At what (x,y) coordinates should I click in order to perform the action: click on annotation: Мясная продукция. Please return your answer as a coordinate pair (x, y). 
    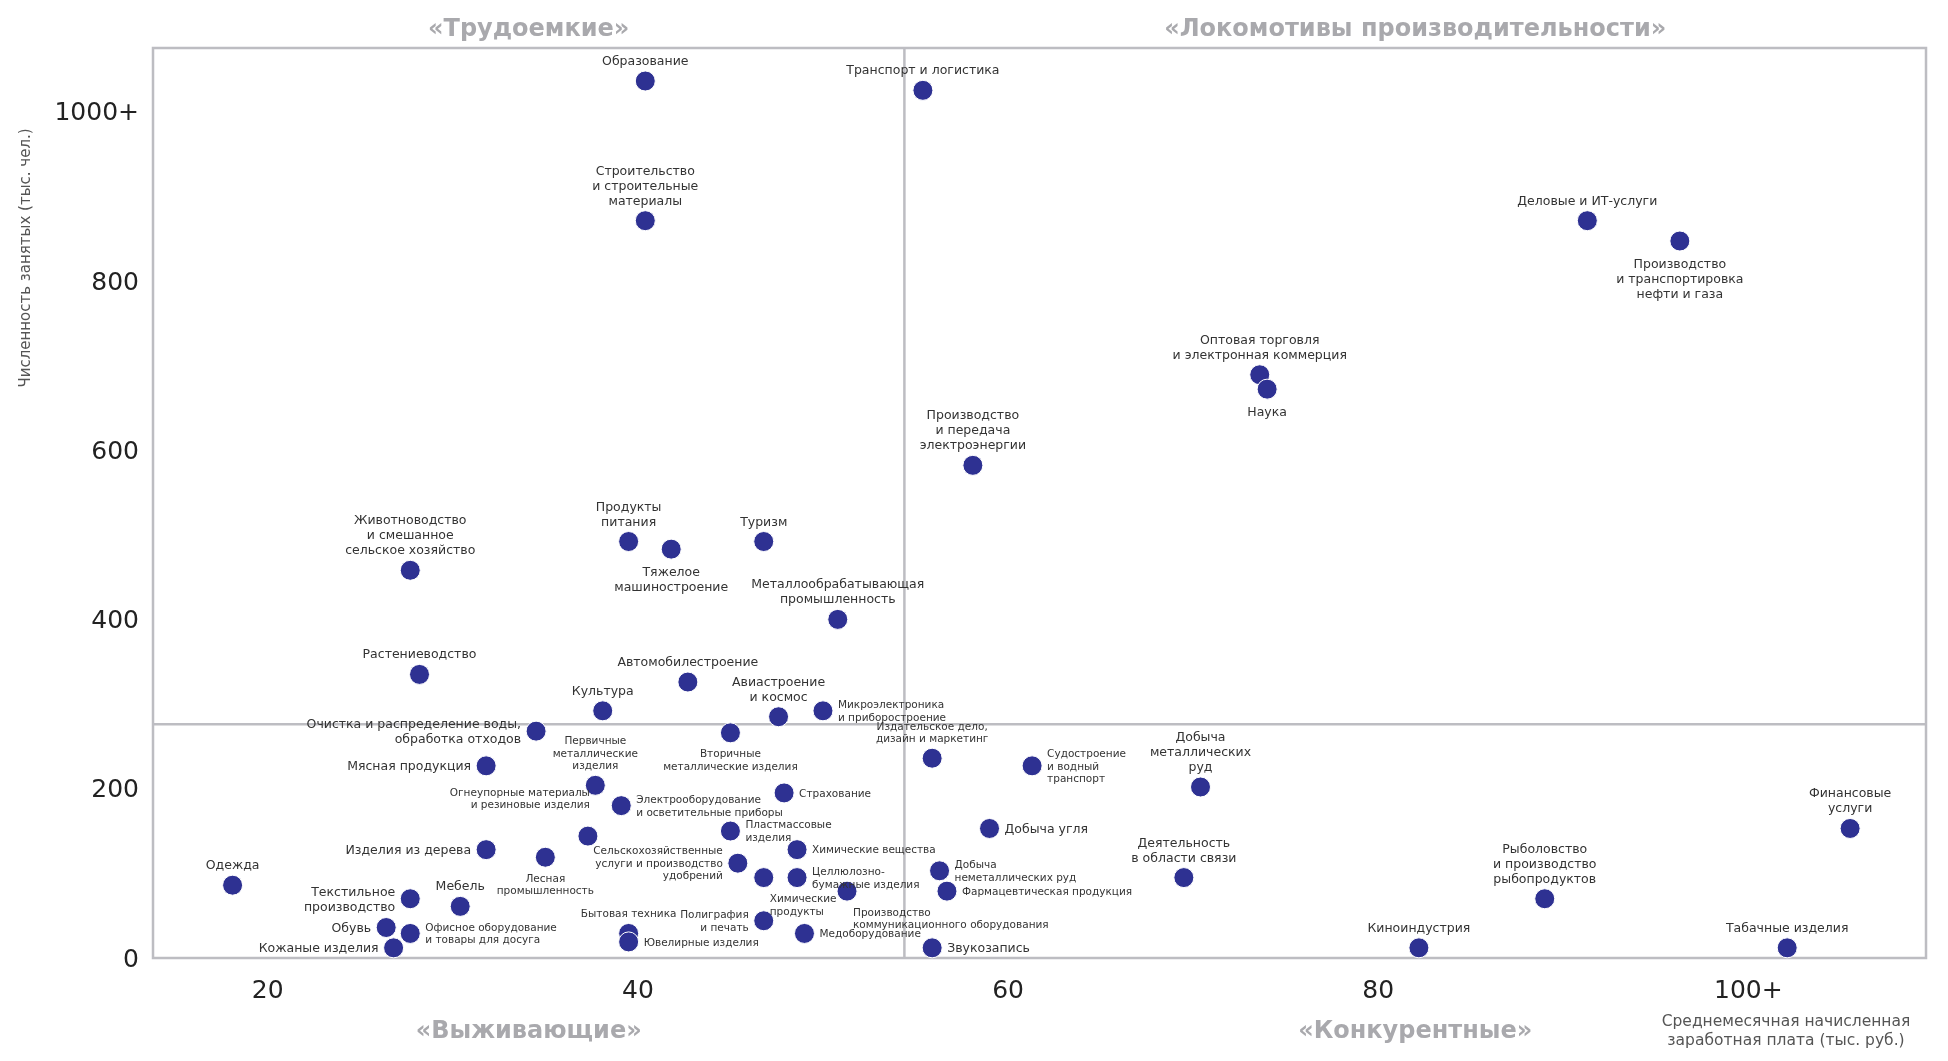
    Looking at the image, I should click on (409, 766).